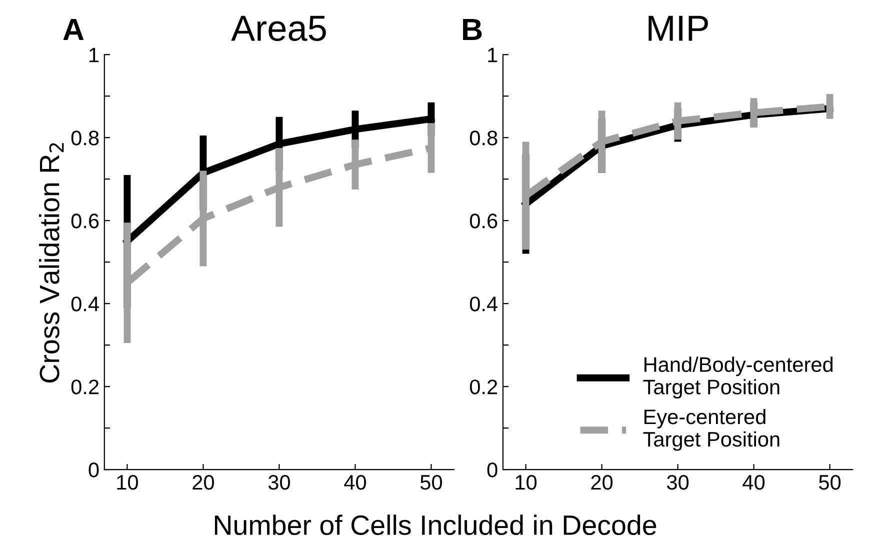 This screenshot has height=546, width=870. I want to click on text: B, so click(472, 29).